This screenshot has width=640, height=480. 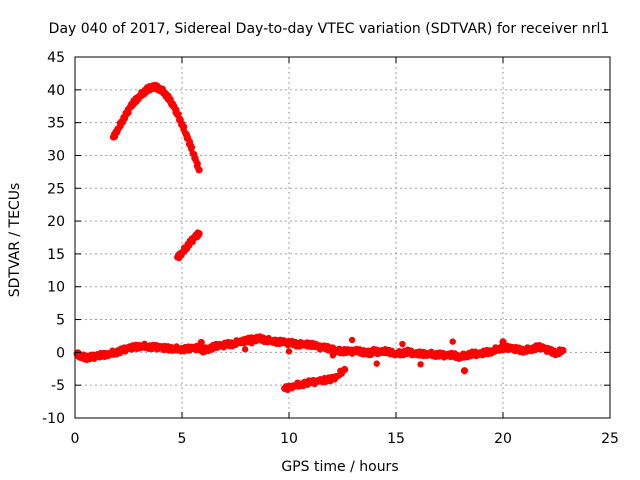 I want to click on y-tick-label: 35, so click(x=56, y=124).